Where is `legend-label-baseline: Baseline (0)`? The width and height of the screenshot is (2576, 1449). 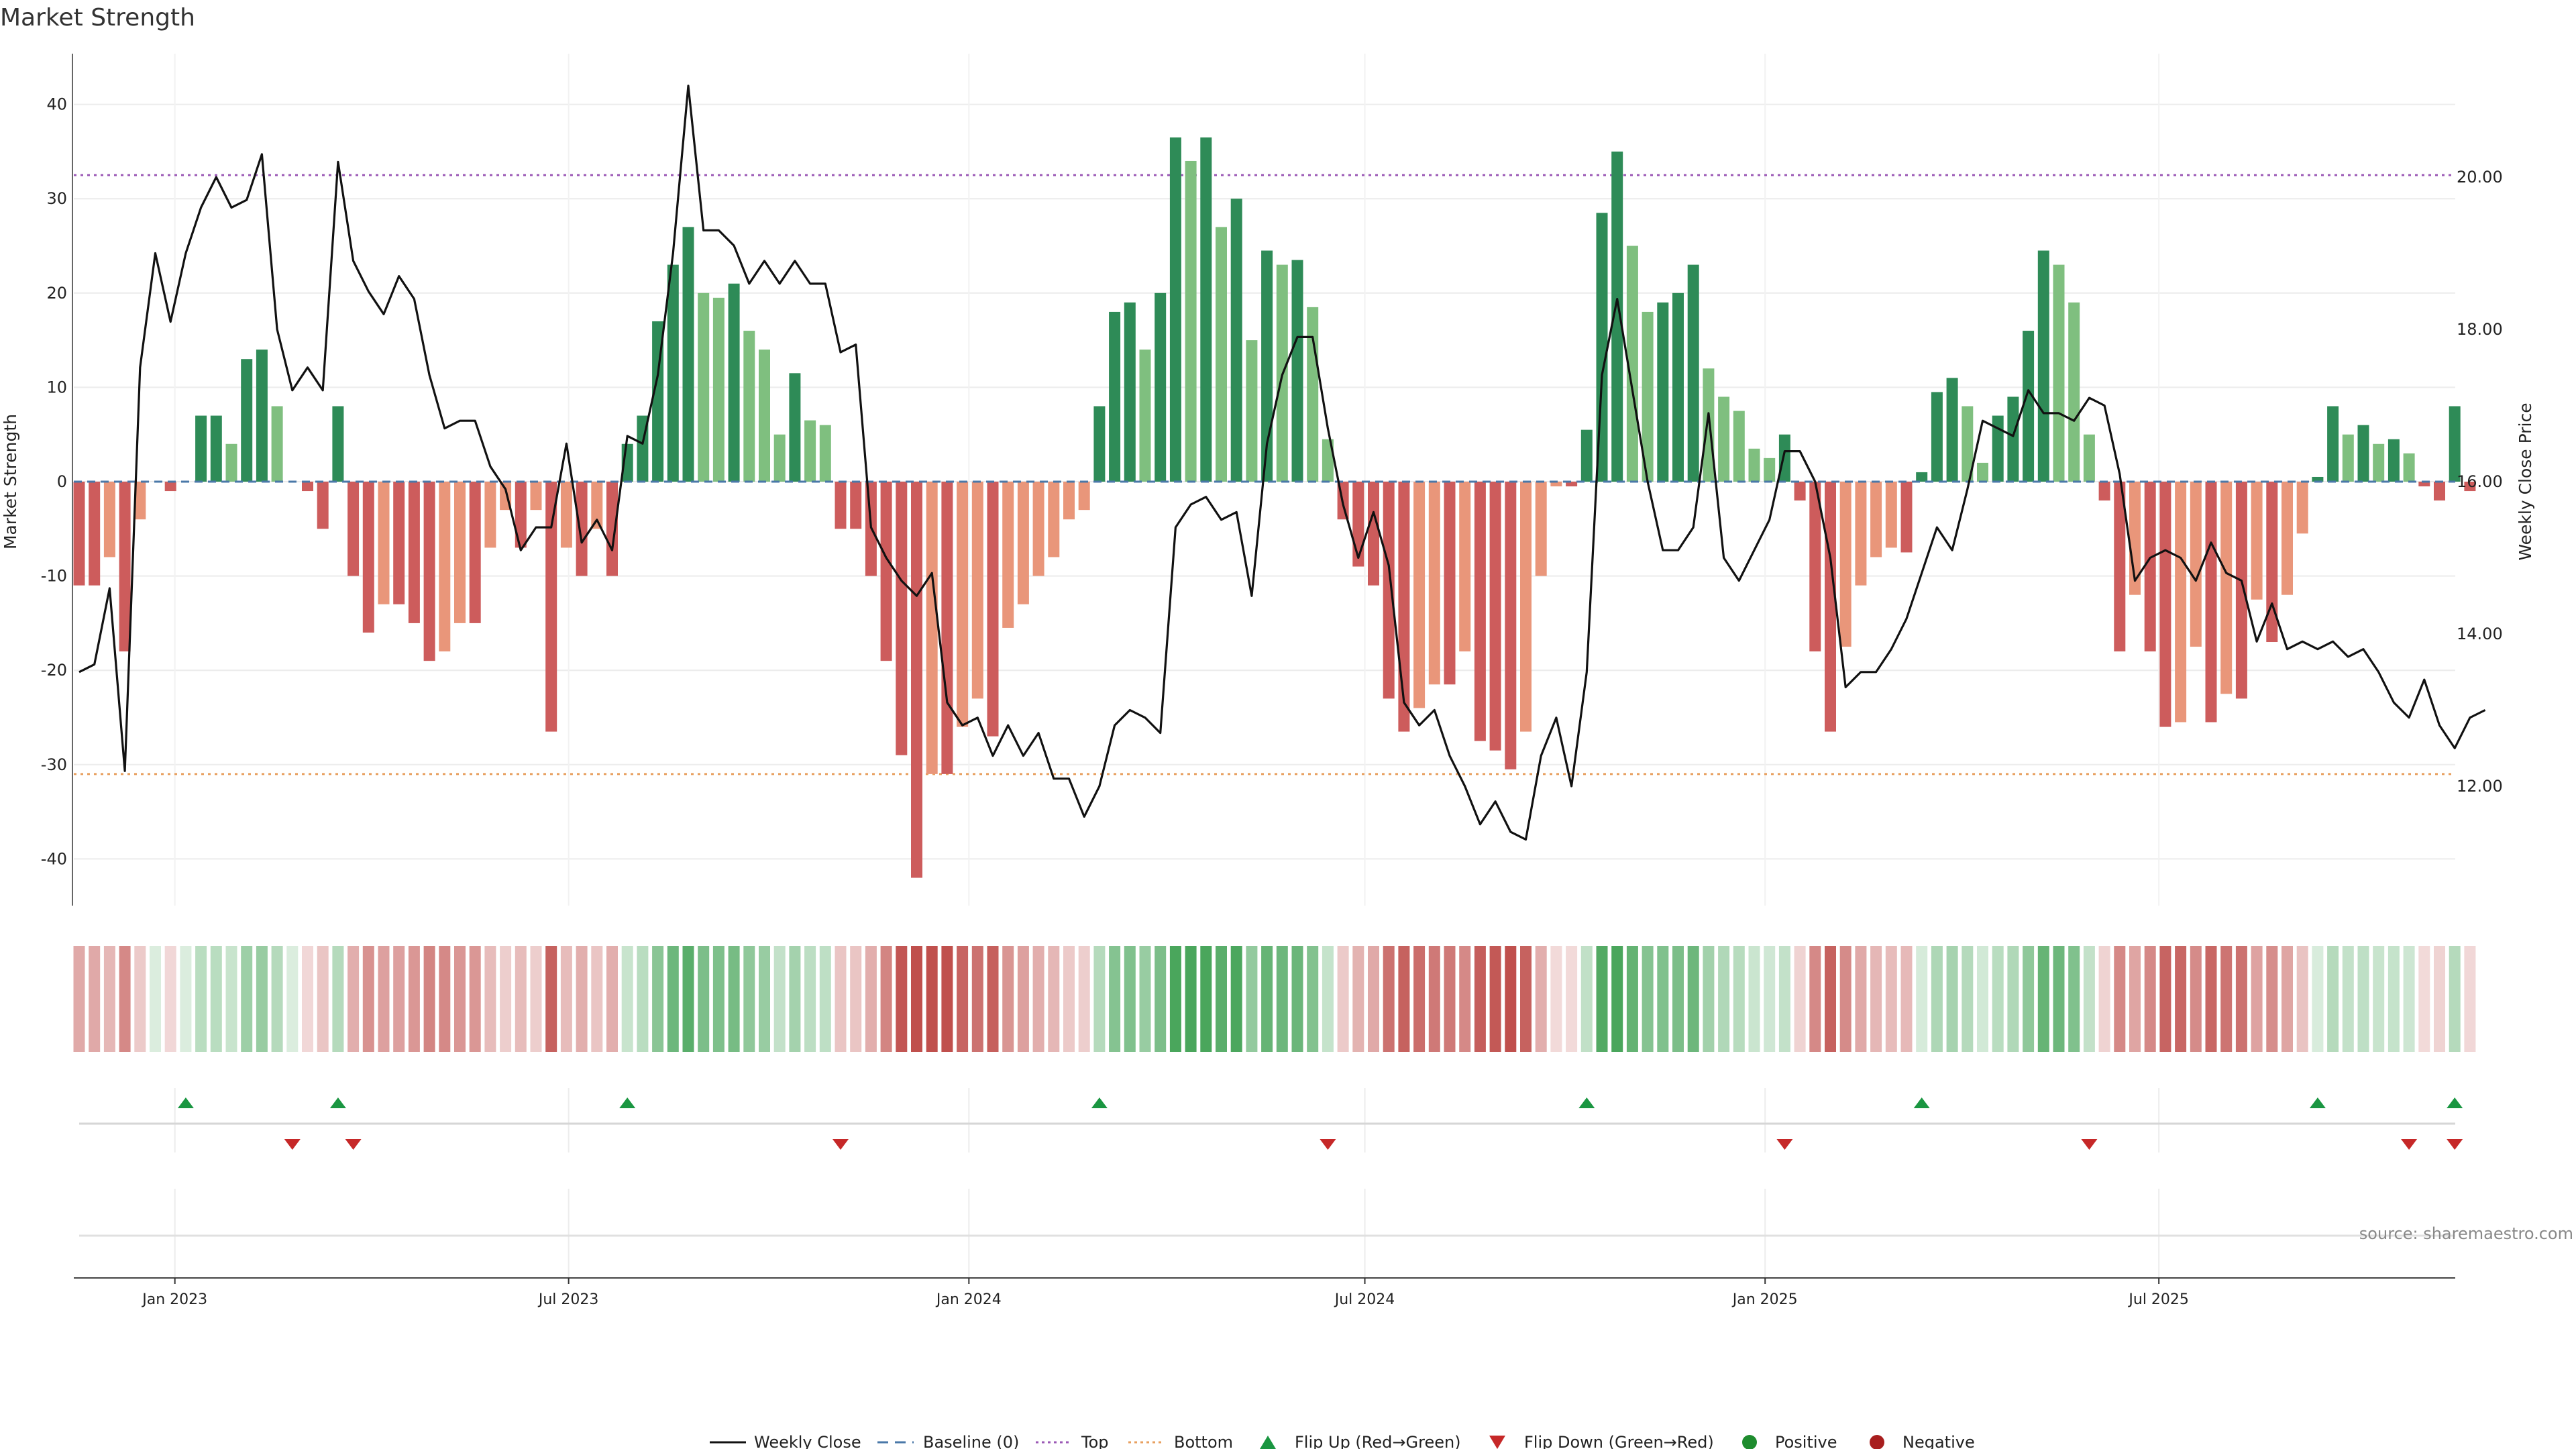 legend-label-baseline: Baseline (0) is located at coordinates (971, 1441).